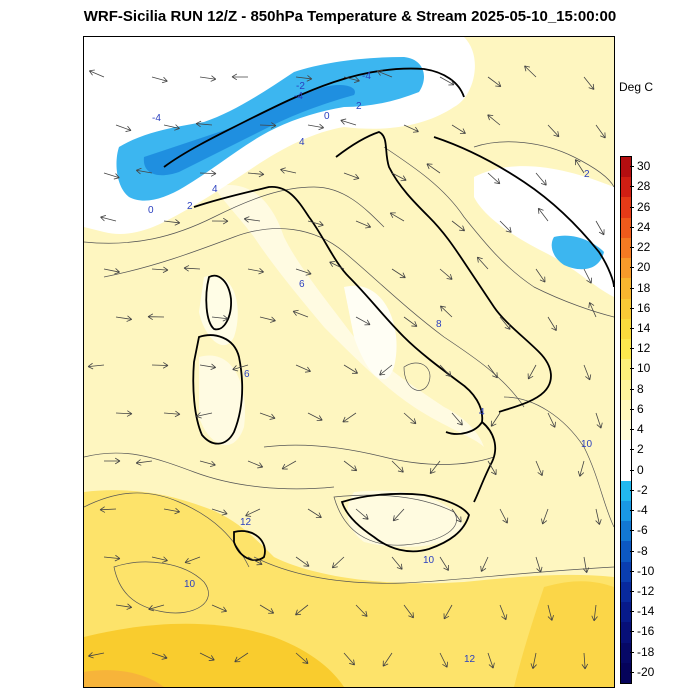 Image resolution: width=700 pixels, height=700 pixels. What do you see at coordinates (218, 389) in the screenshot?
I see `sardinia-coast` at bounding box center [218, 389].